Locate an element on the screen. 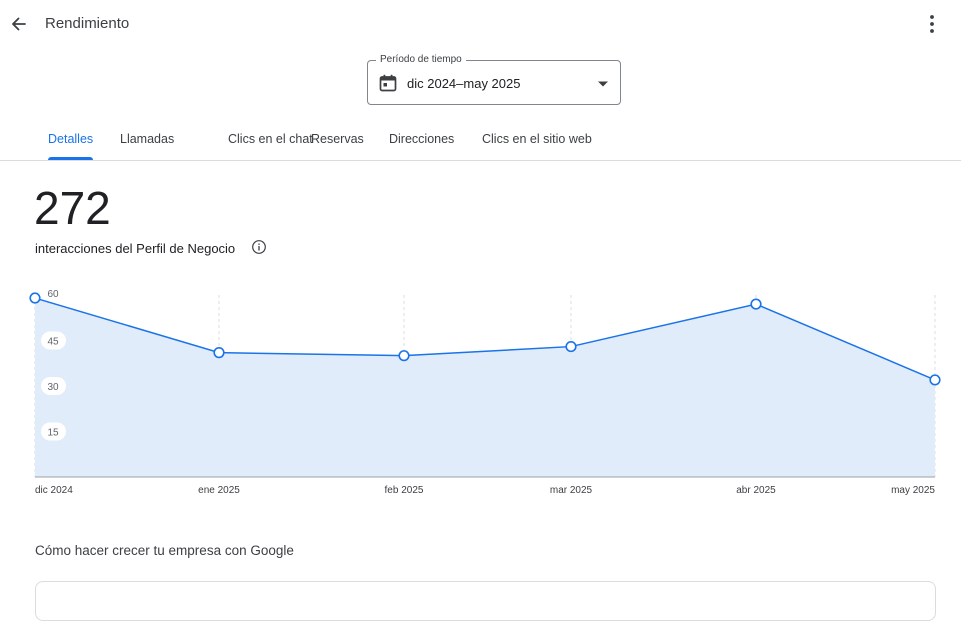  more-vert-icon is located at coordinates (932, 24).